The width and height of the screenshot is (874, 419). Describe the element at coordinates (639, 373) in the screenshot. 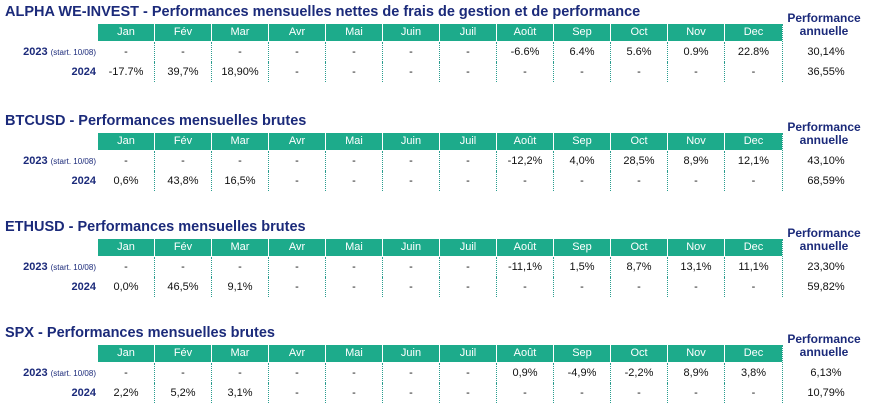

I see `month-value-cell: -2,2%` at that location.